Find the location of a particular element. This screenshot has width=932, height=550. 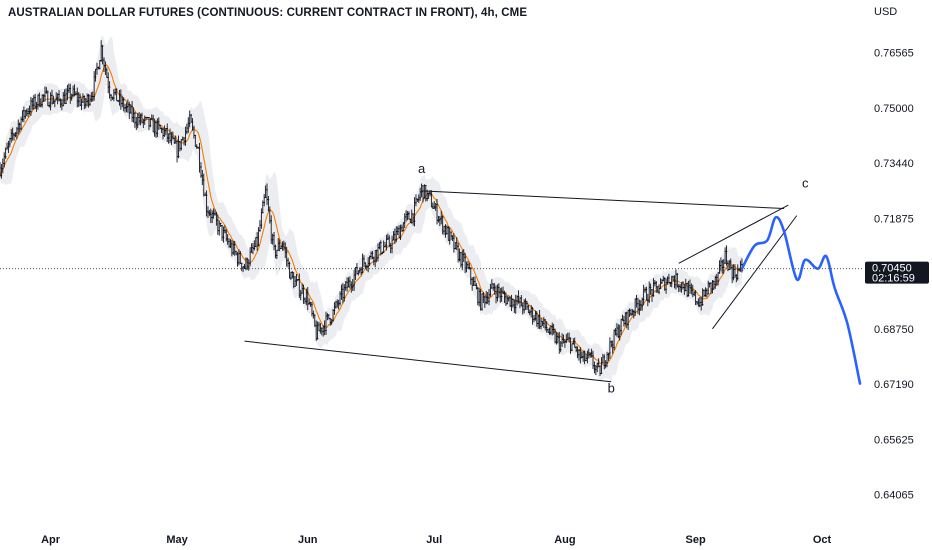

y-tick-label: 0.64065 is located at coordinates (894, 495).